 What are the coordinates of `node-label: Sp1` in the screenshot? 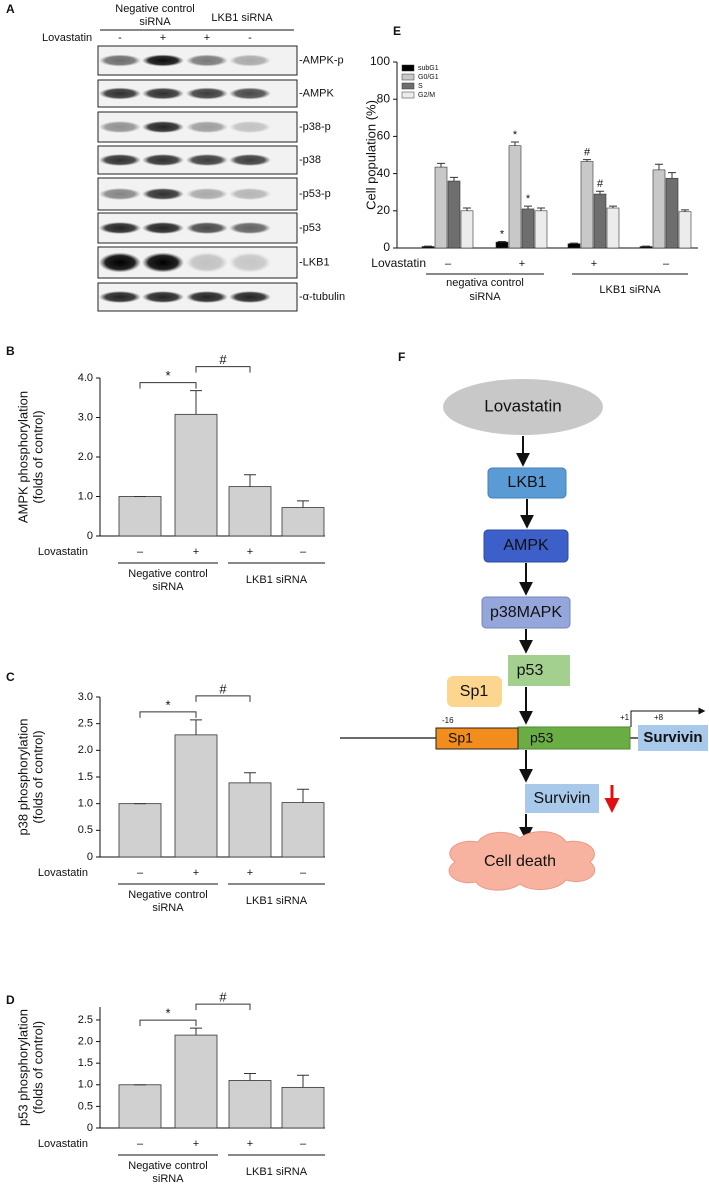 It's located at (474, 691).